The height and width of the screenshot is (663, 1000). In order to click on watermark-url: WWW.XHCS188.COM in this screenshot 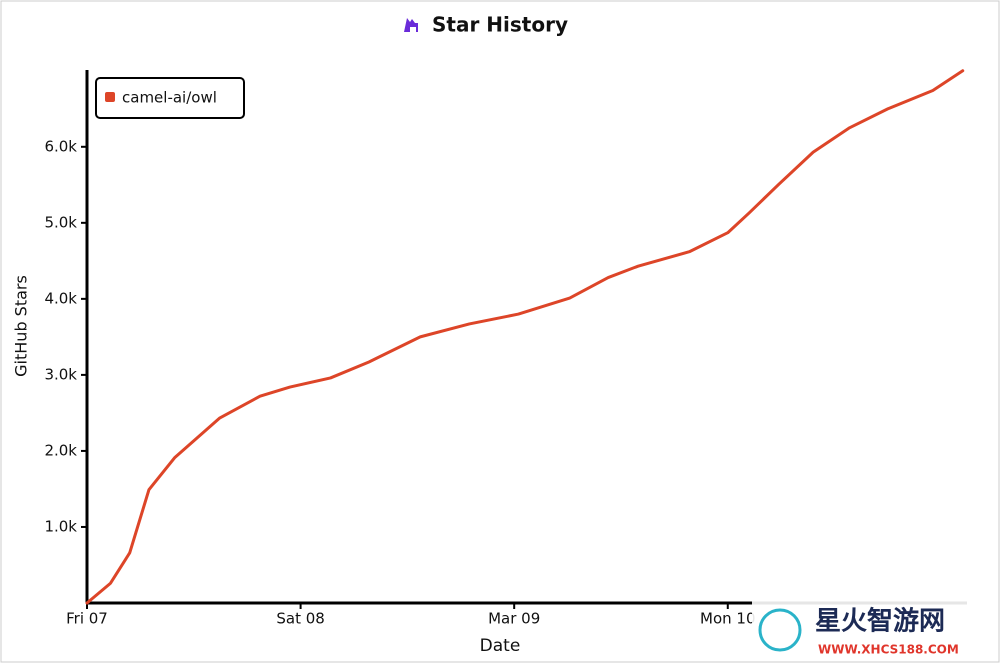, I will do `click(888, 650)`.